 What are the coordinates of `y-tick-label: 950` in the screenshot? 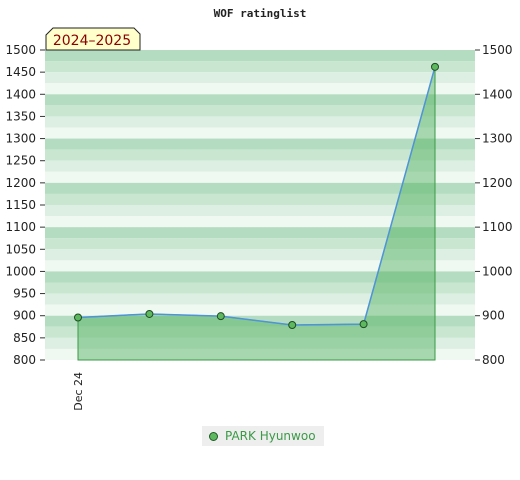 It's located at (24, 294).